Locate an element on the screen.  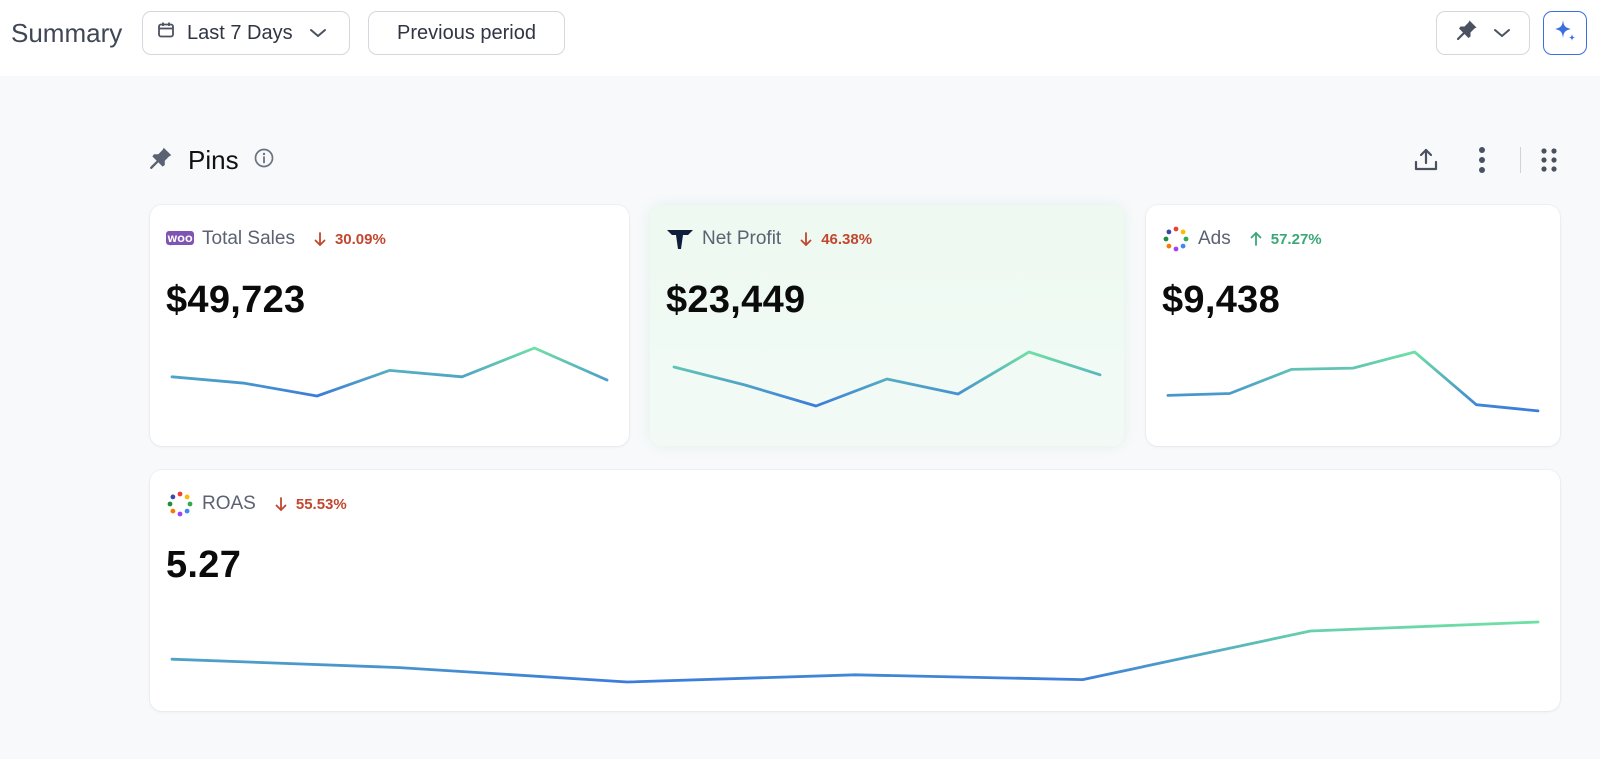
metric-label: Ads is located at coordinates (1214, 238).